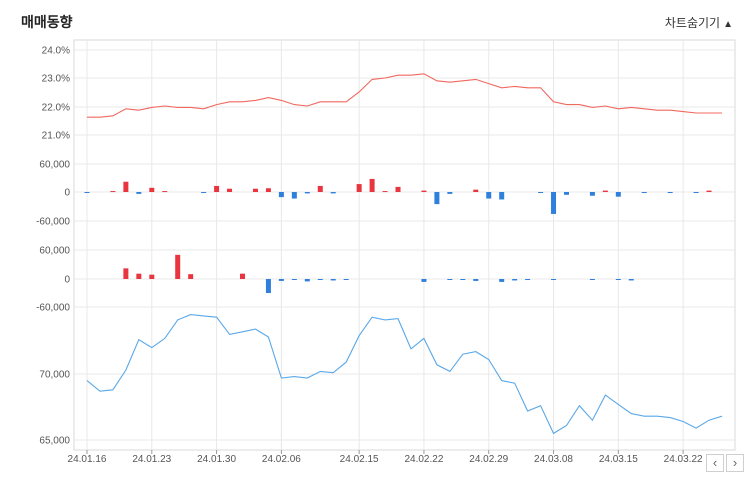 This screenshot has height=486, width=747. Describe the element at coordinates (404, 95) in the screenshot. I see `ownership-line` at that location.